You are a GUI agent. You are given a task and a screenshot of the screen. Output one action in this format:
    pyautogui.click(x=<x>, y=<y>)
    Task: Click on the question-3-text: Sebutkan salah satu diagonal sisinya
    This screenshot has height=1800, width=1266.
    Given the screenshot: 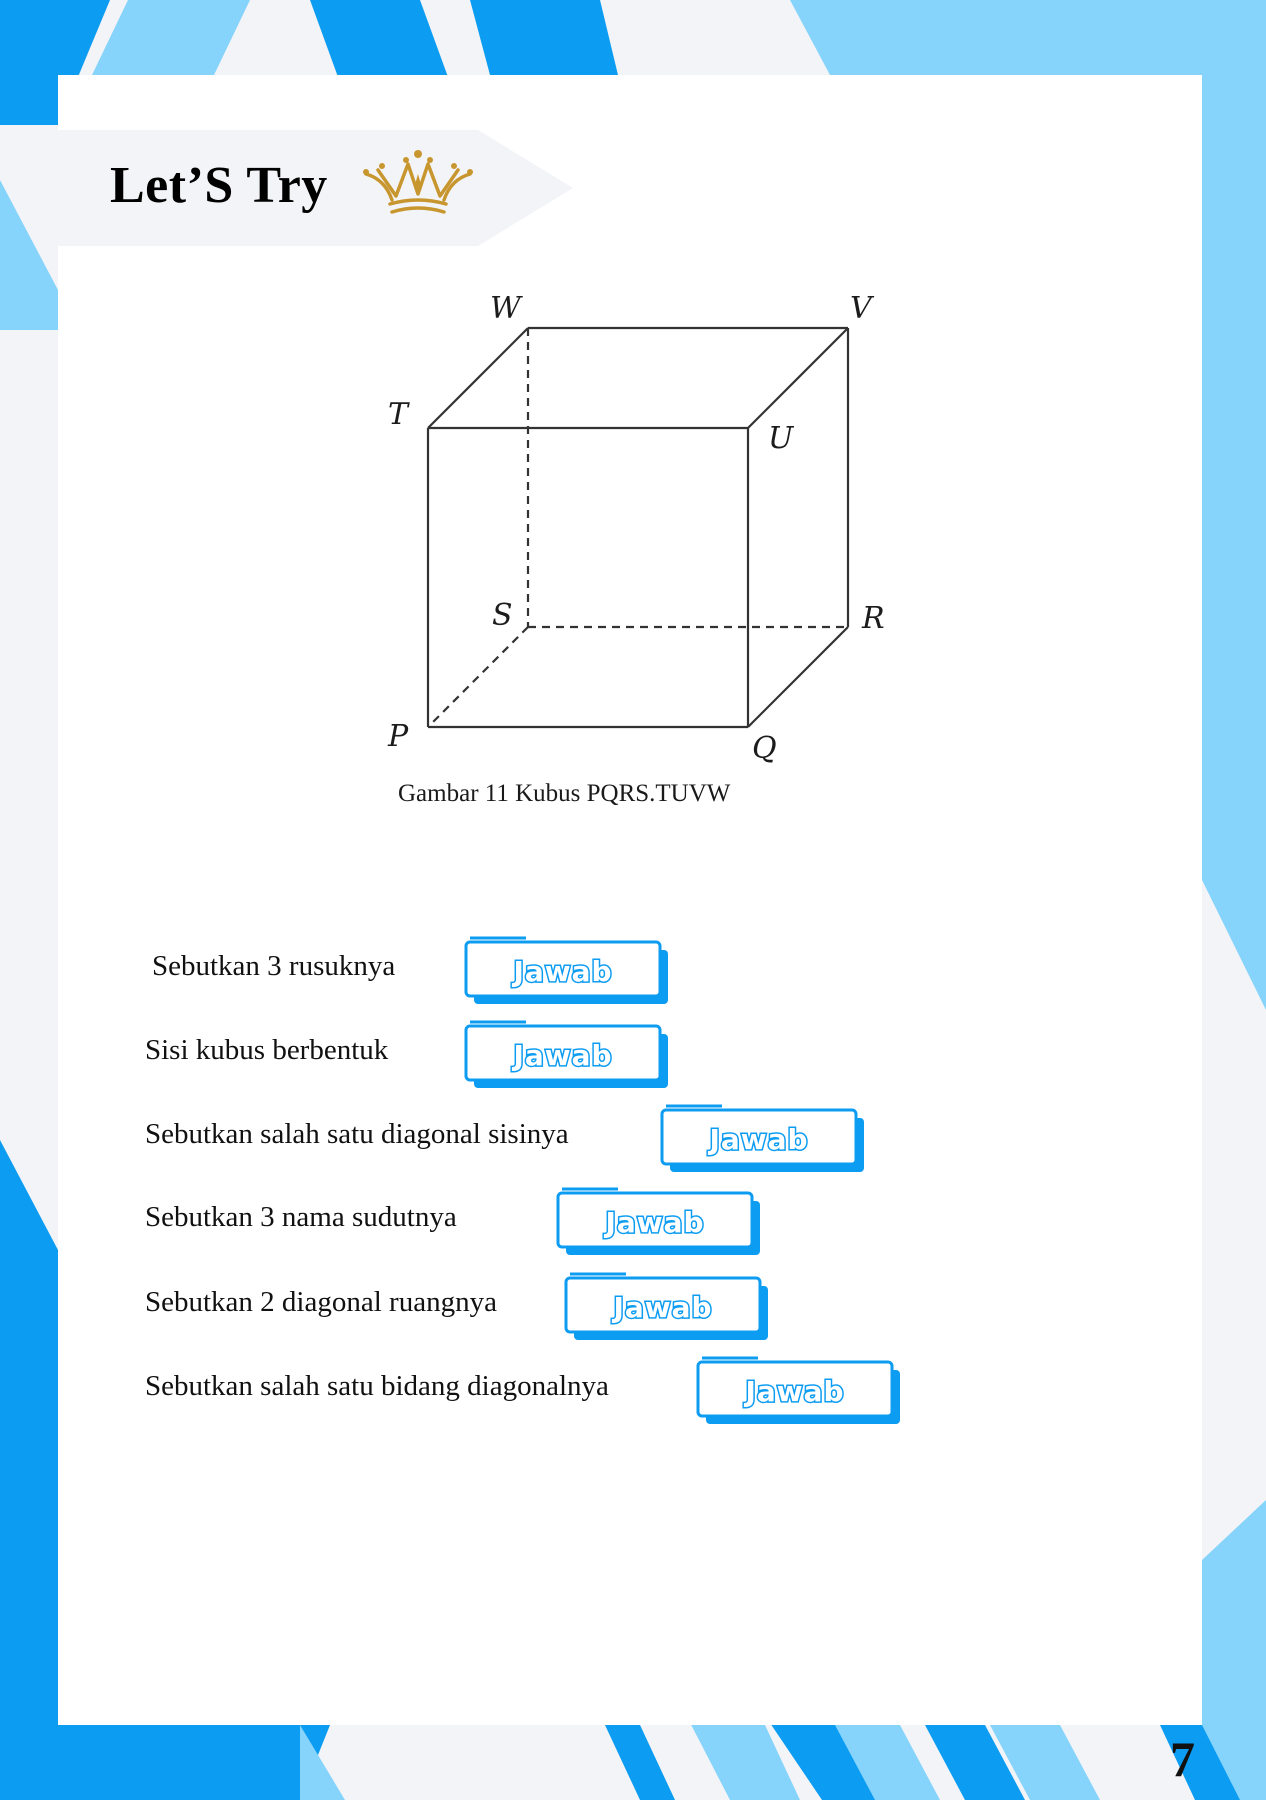 What is the action you would take?
    pyautogui.click(x=357, y=1134)
    